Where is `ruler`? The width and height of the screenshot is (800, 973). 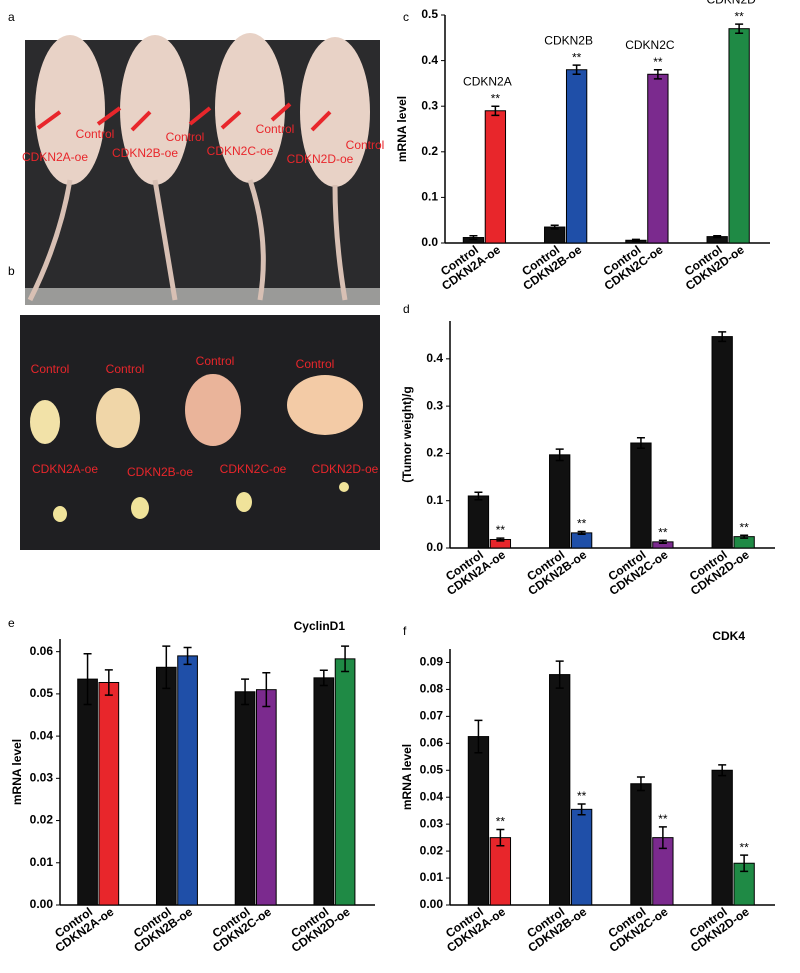
ruler is located at coordinates (202, 296).